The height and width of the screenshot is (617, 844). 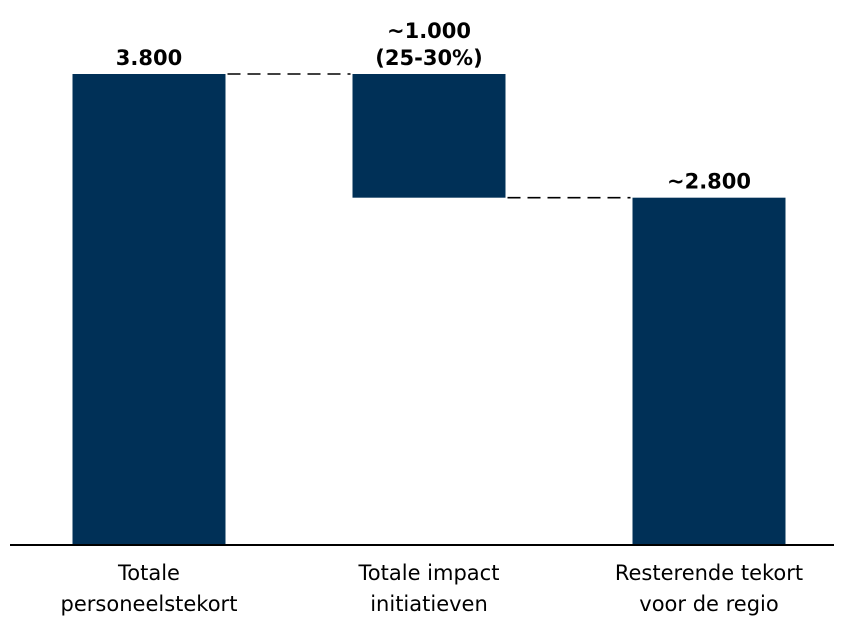 I want to click on category-label-1-0: Totale impact, so click(x=429, y=573).